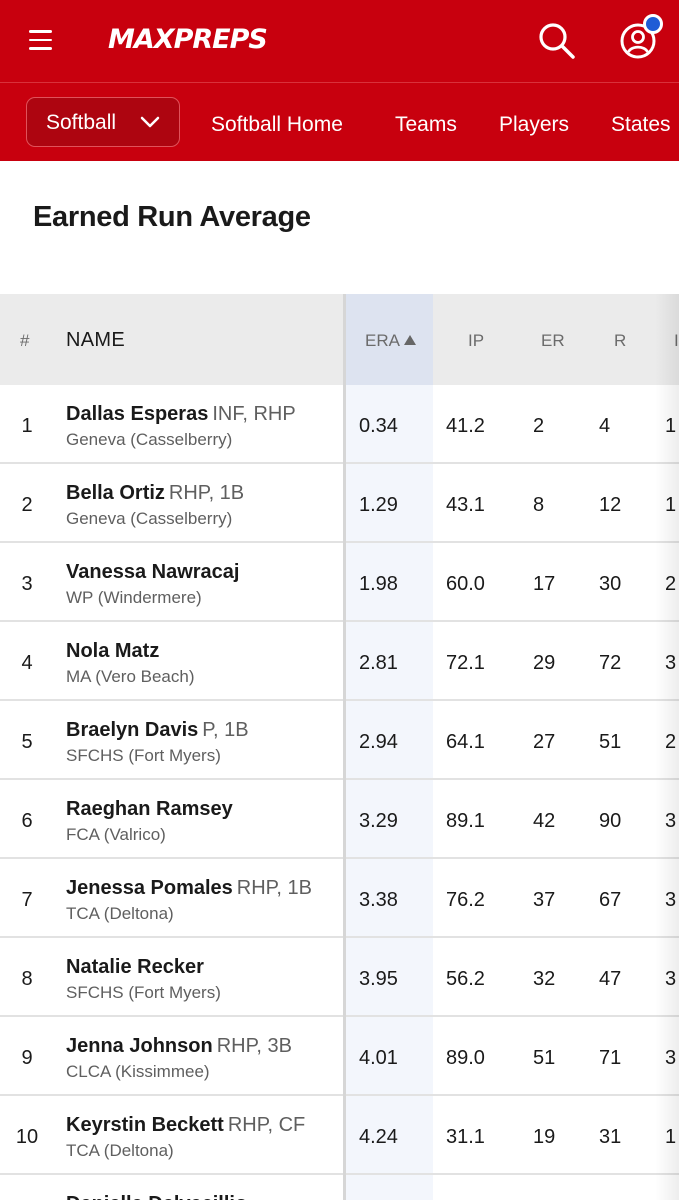  What do you see at coordinates (339, 1187) in the screenshot?
I see `table-row: Daniella Delvecillio` at bounding box center [339, 1187].